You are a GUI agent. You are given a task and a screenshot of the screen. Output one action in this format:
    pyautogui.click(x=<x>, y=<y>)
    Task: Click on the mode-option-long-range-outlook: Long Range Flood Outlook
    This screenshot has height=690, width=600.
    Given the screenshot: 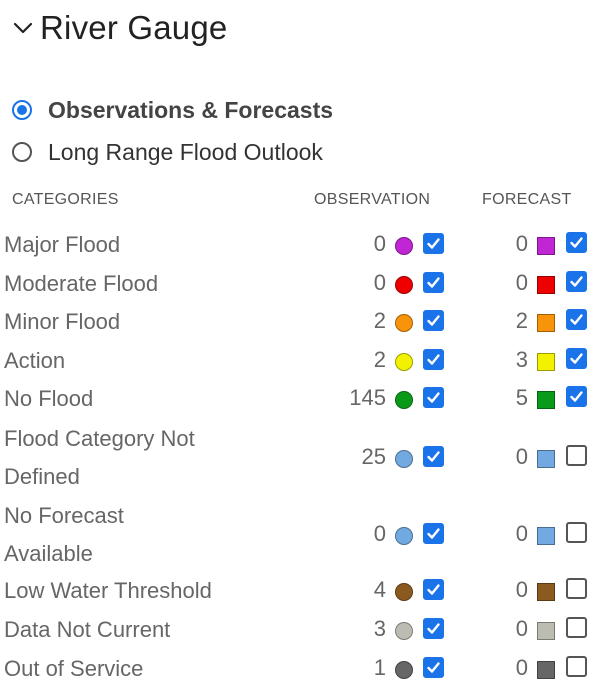 What is the action you would take?
    pyautogui.click(x=167, y=152)
    